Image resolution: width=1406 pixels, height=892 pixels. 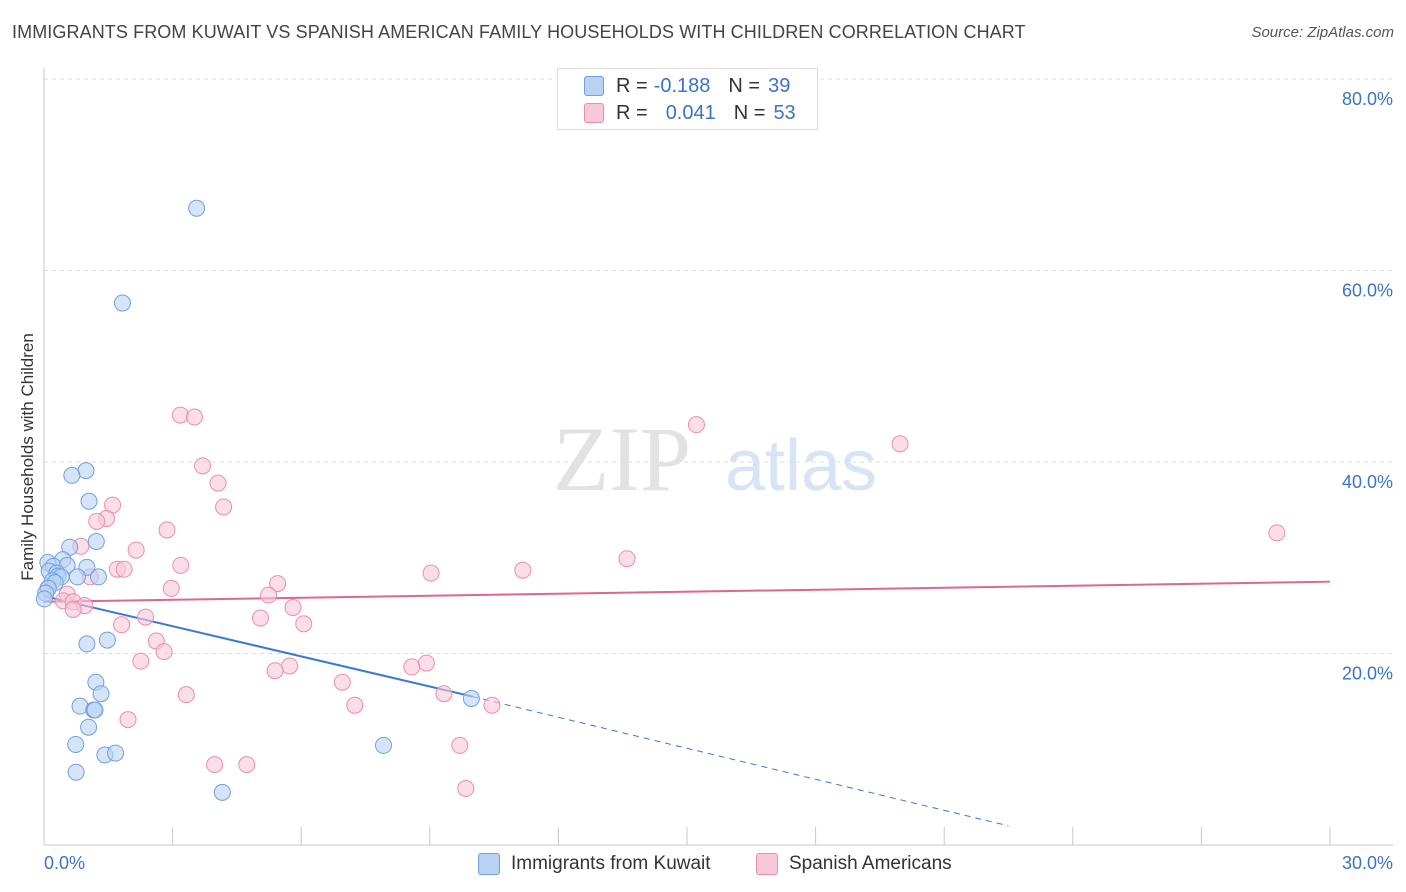 What do you see at coordinates (767, 864) in the screenshot?
I see `bottom-legend-swatch-spanish` at bounding box center [767, 864].